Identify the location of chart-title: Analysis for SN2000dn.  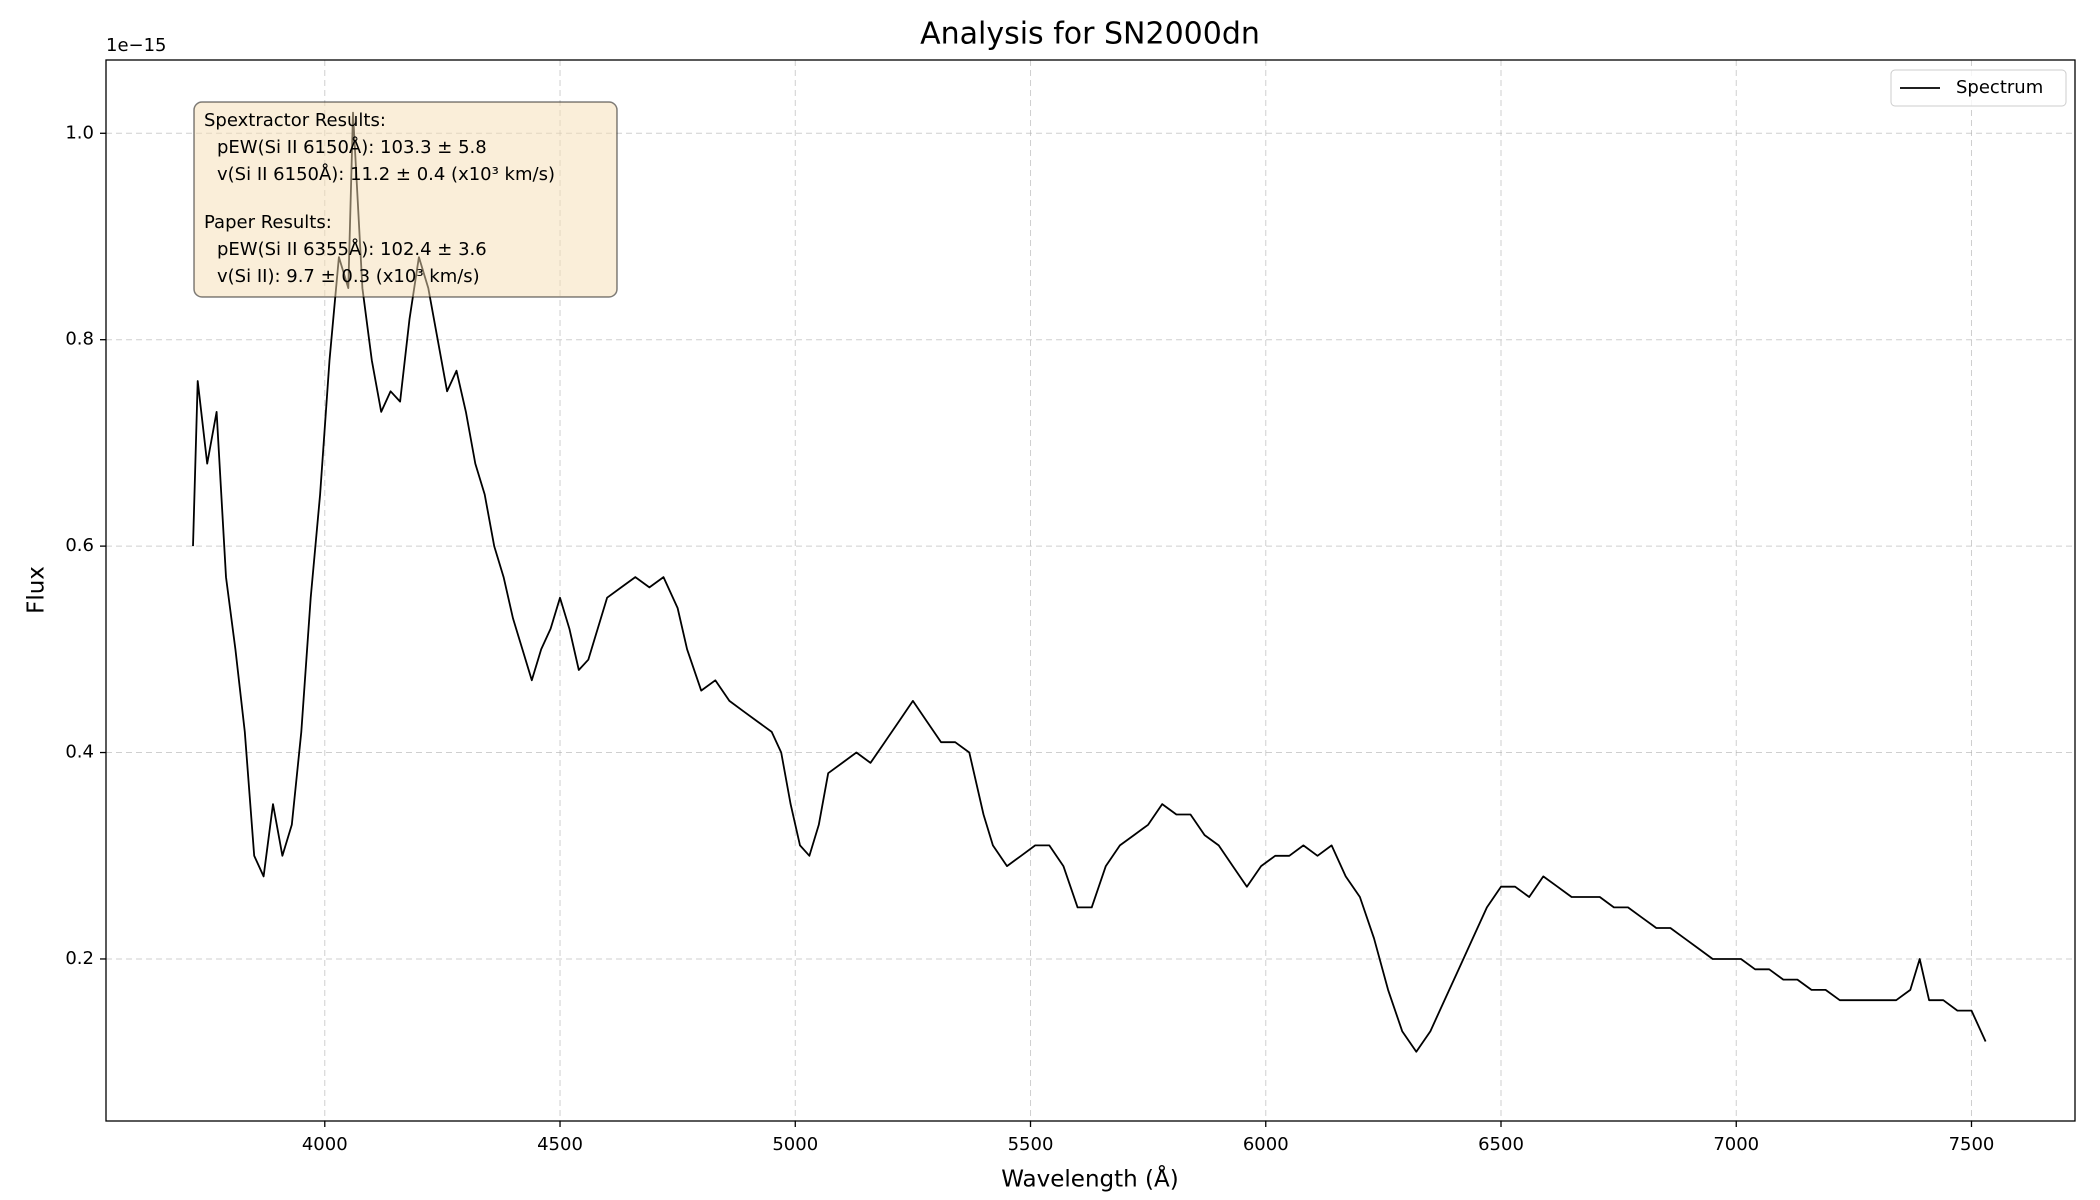
(1090, 34).